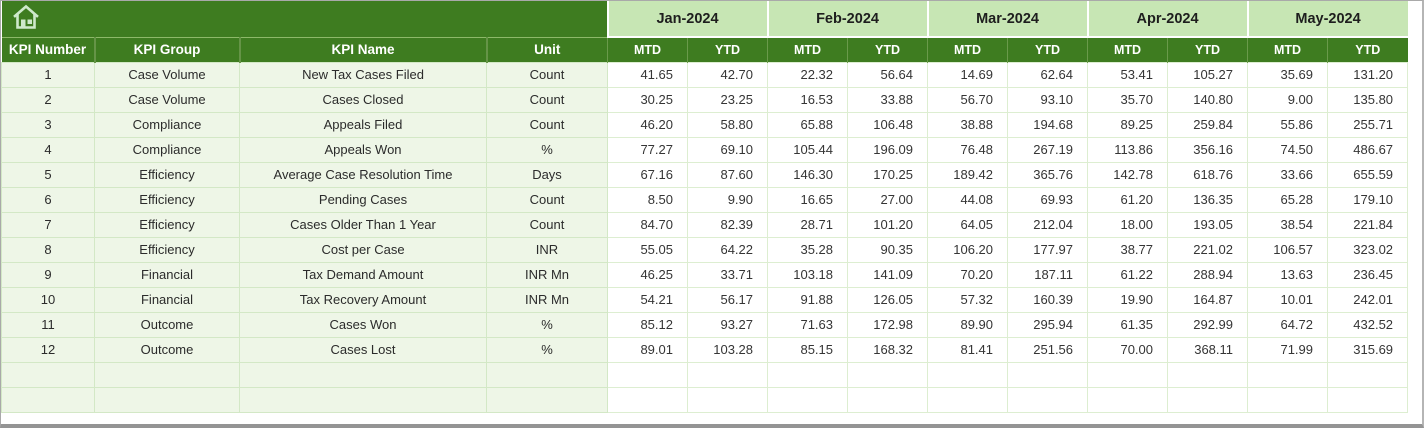 The width and height of the screenshot is (1424, 428). I want to click on value-cell: 54.21, so click(647, 299).